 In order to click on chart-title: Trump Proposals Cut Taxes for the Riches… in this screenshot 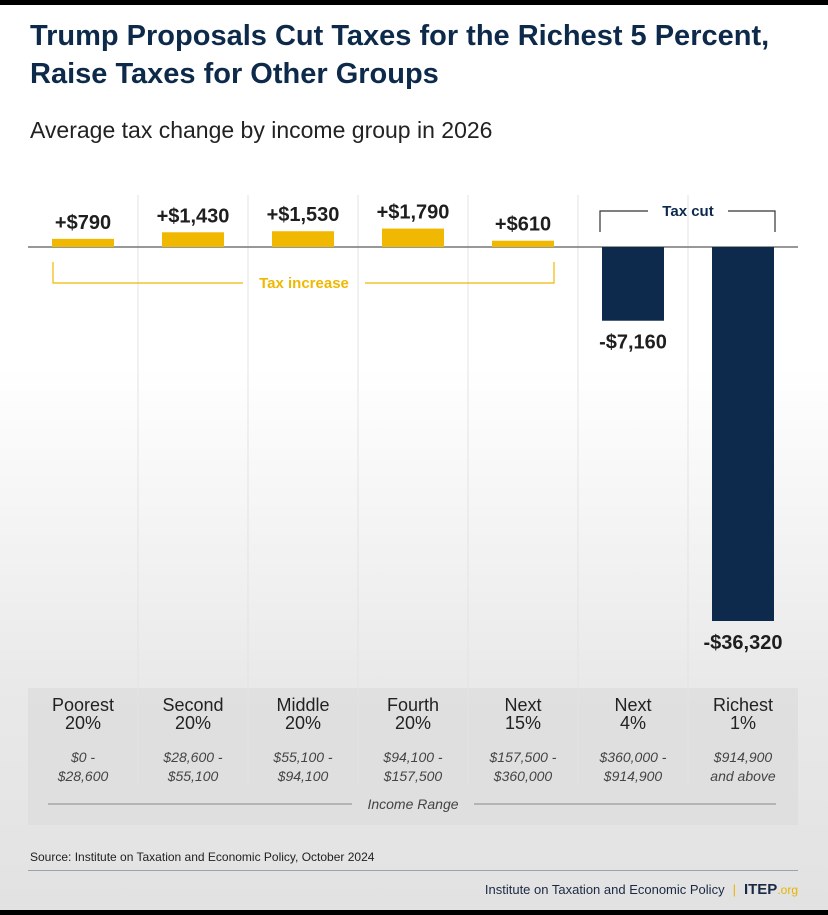, I will do `click(400, 55)`.